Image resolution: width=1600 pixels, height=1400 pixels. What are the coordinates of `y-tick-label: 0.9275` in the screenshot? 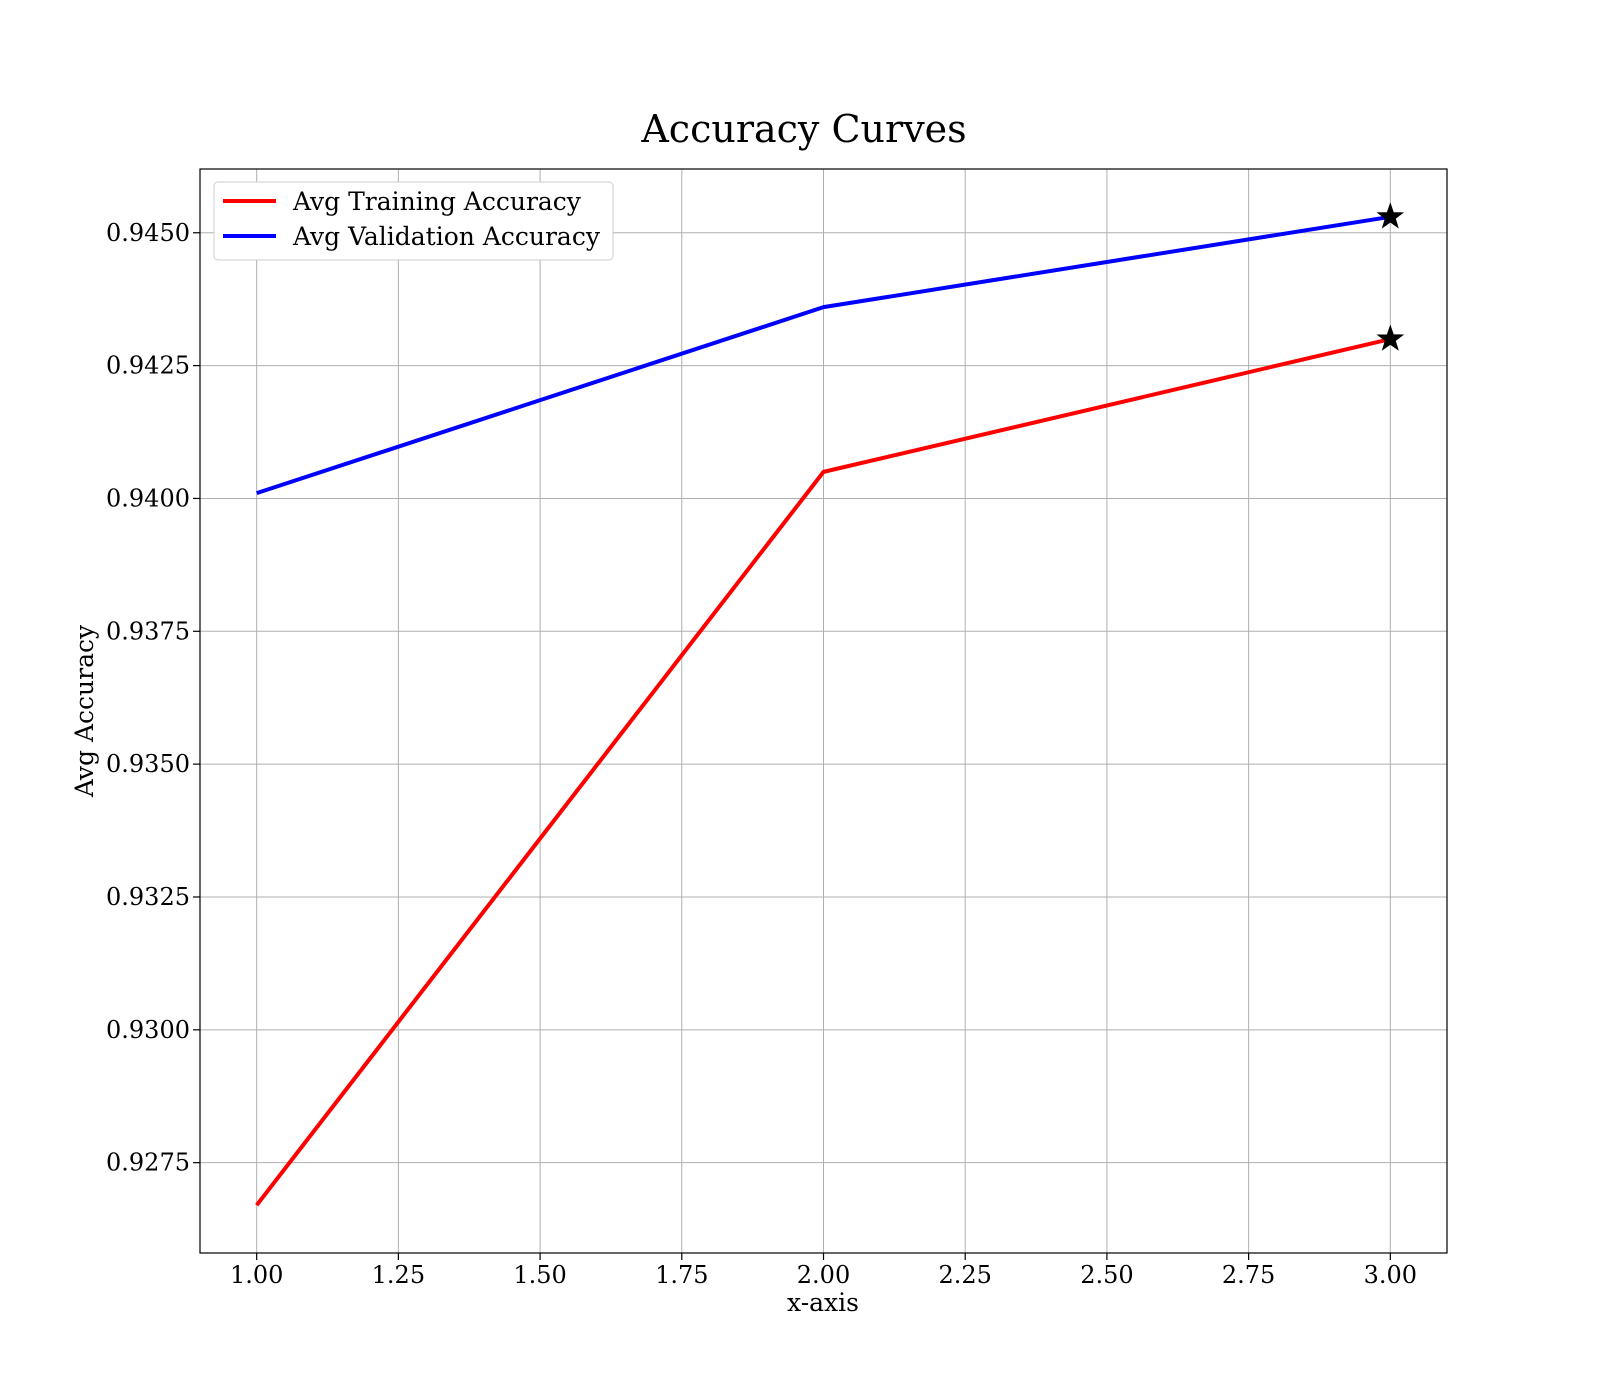 It's located at (148, 1163).